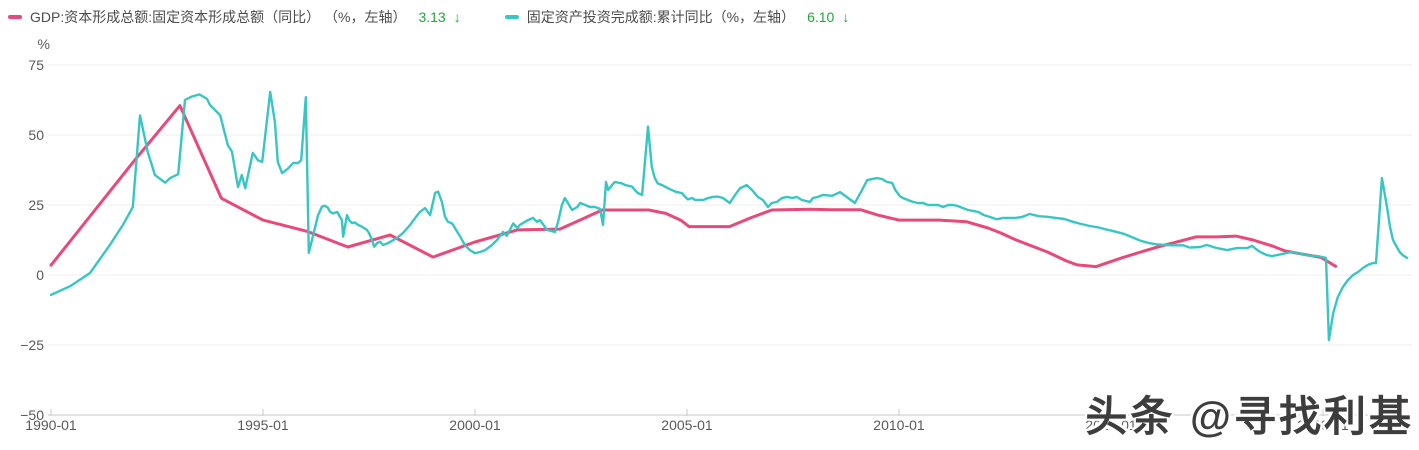 This screenshot has height=450, width=1419. I want to click on x-axis-tick-label: 2015-01, so click(1111, 425).